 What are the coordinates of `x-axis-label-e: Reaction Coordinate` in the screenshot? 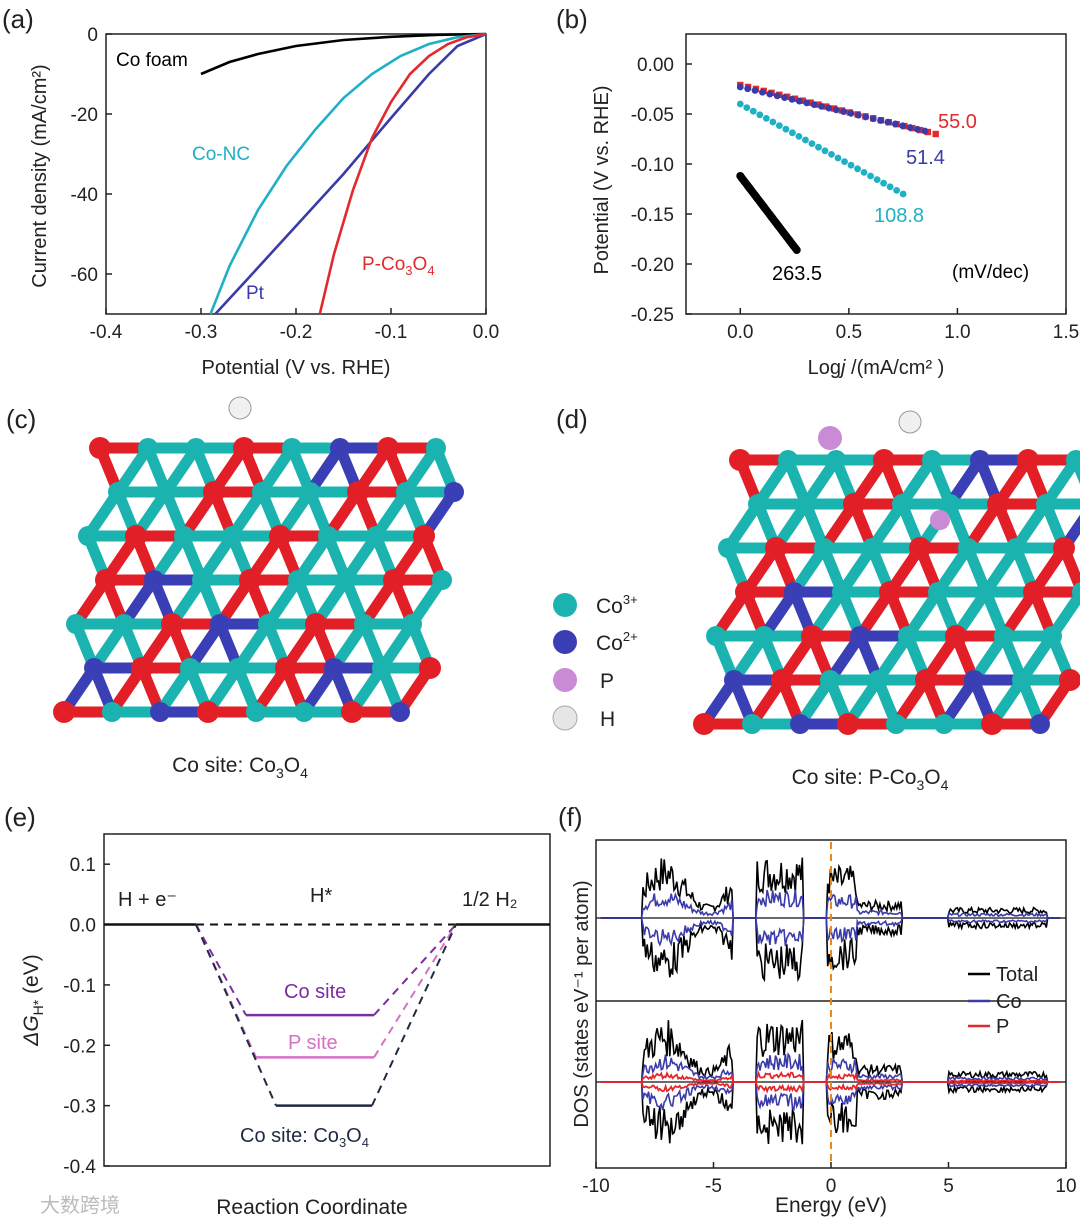 It's located at (311, 1207).